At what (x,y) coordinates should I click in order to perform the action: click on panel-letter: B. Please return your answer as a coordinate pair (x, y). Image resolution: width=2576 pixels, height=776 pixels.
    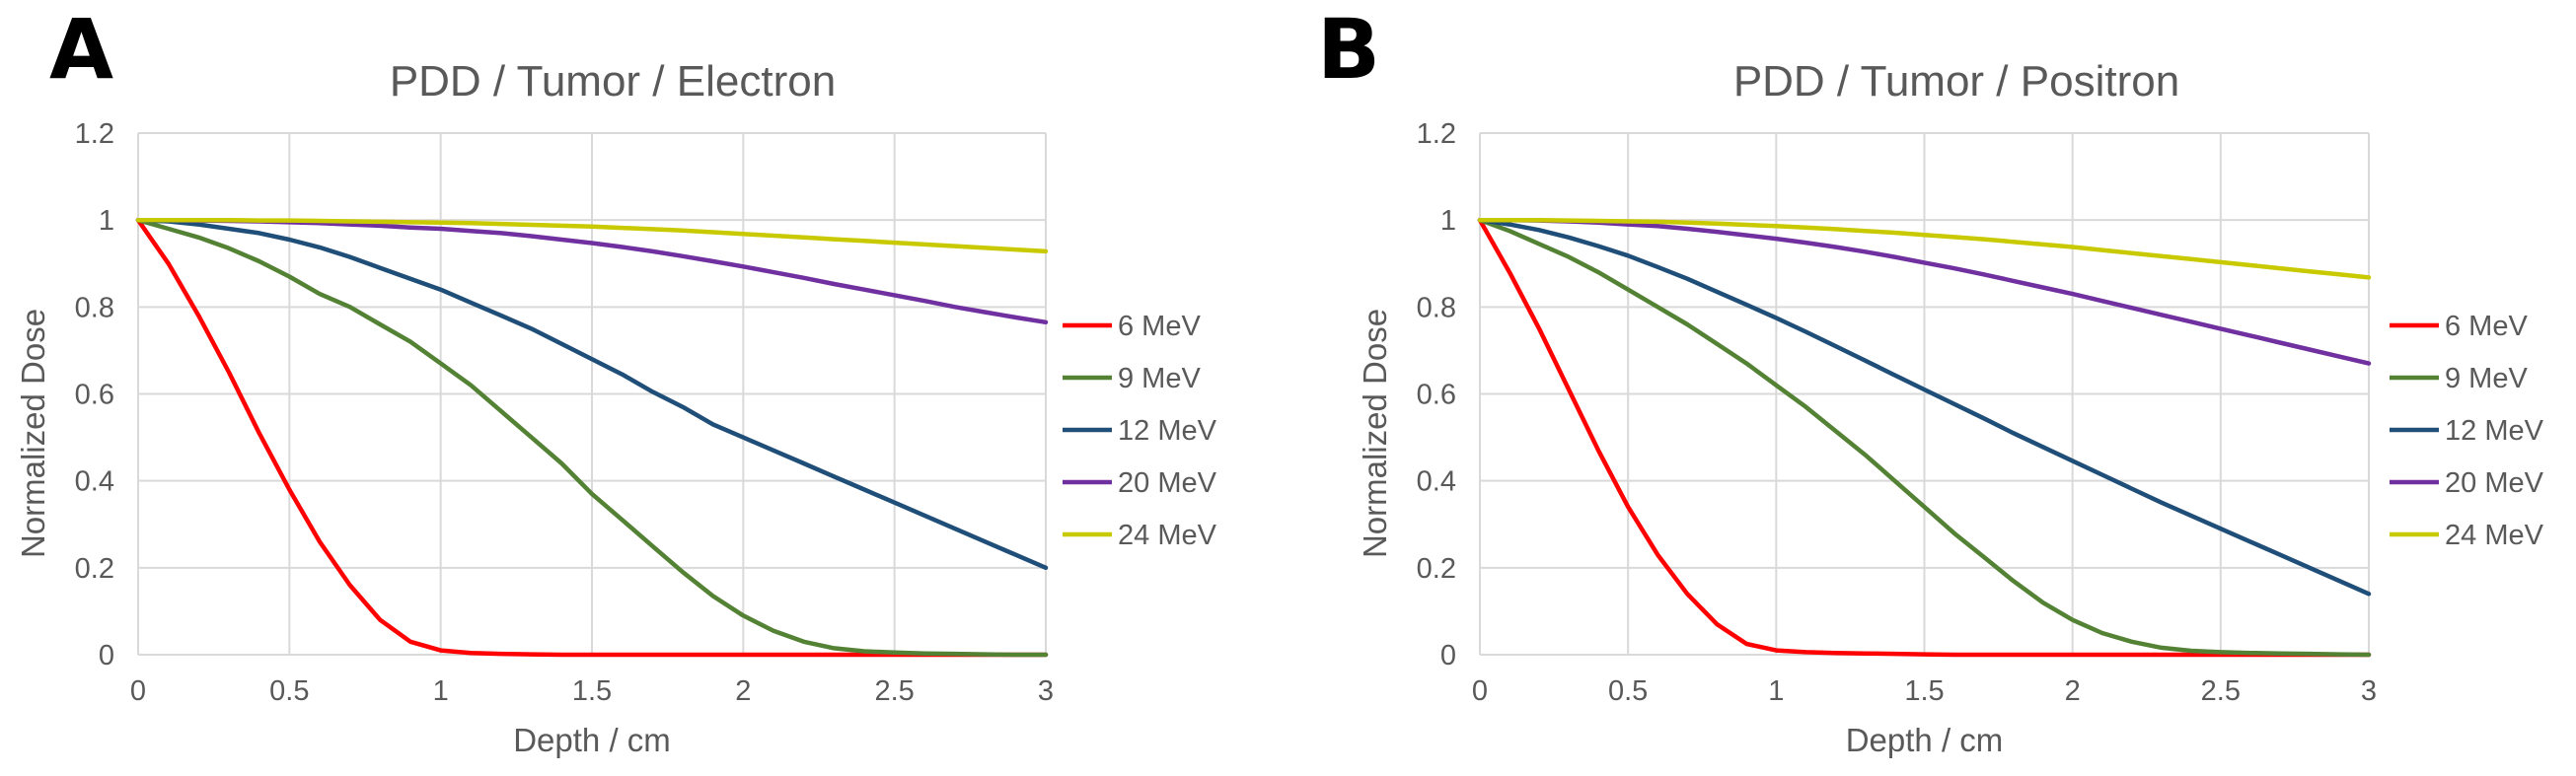
    Looking at the image, I should click on (1349, 49).